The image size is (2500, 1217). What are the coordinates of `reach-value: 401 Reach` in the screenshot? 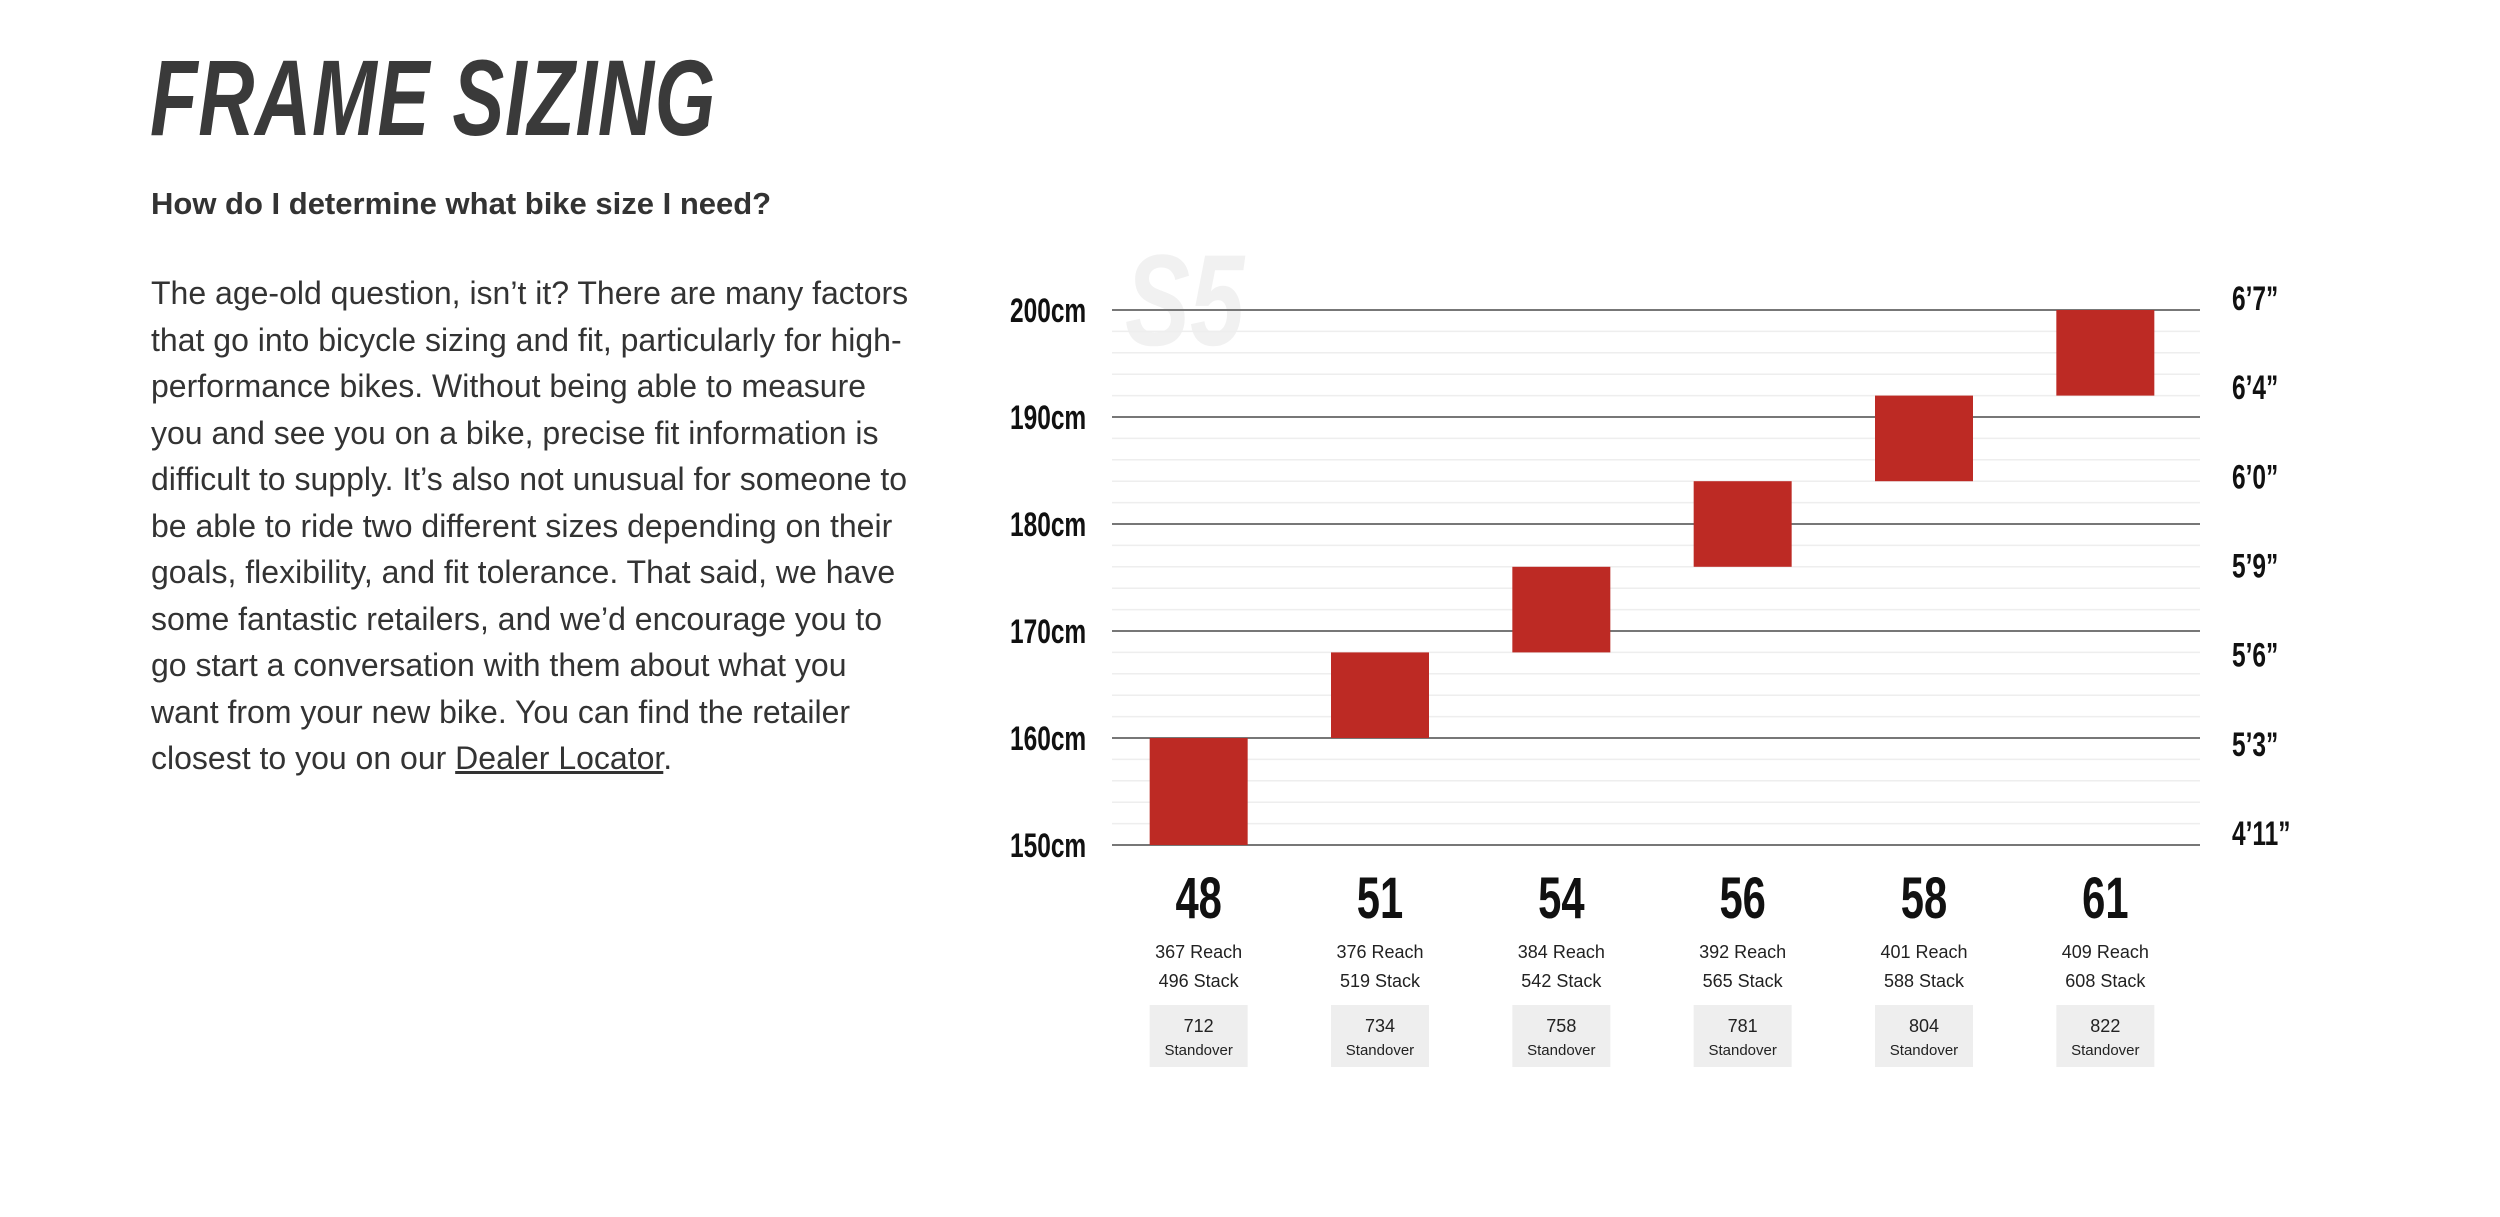 It's located at (1923, 952).